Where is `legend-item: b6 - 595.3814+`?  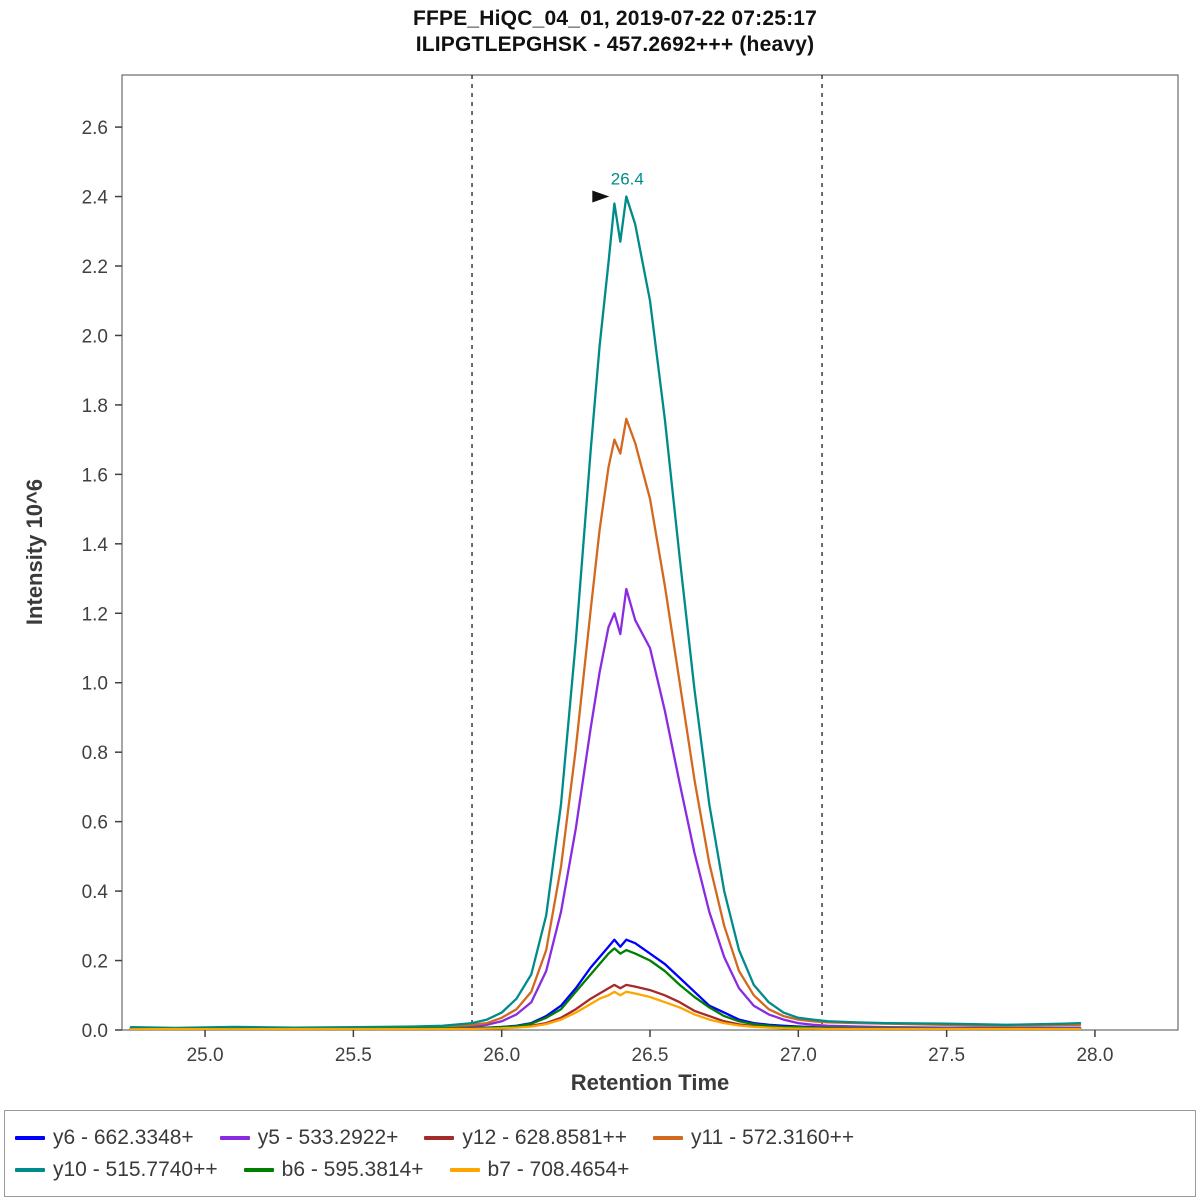
legend-item: b6 - 595.3814+ is located at coordinates (333, 1169).